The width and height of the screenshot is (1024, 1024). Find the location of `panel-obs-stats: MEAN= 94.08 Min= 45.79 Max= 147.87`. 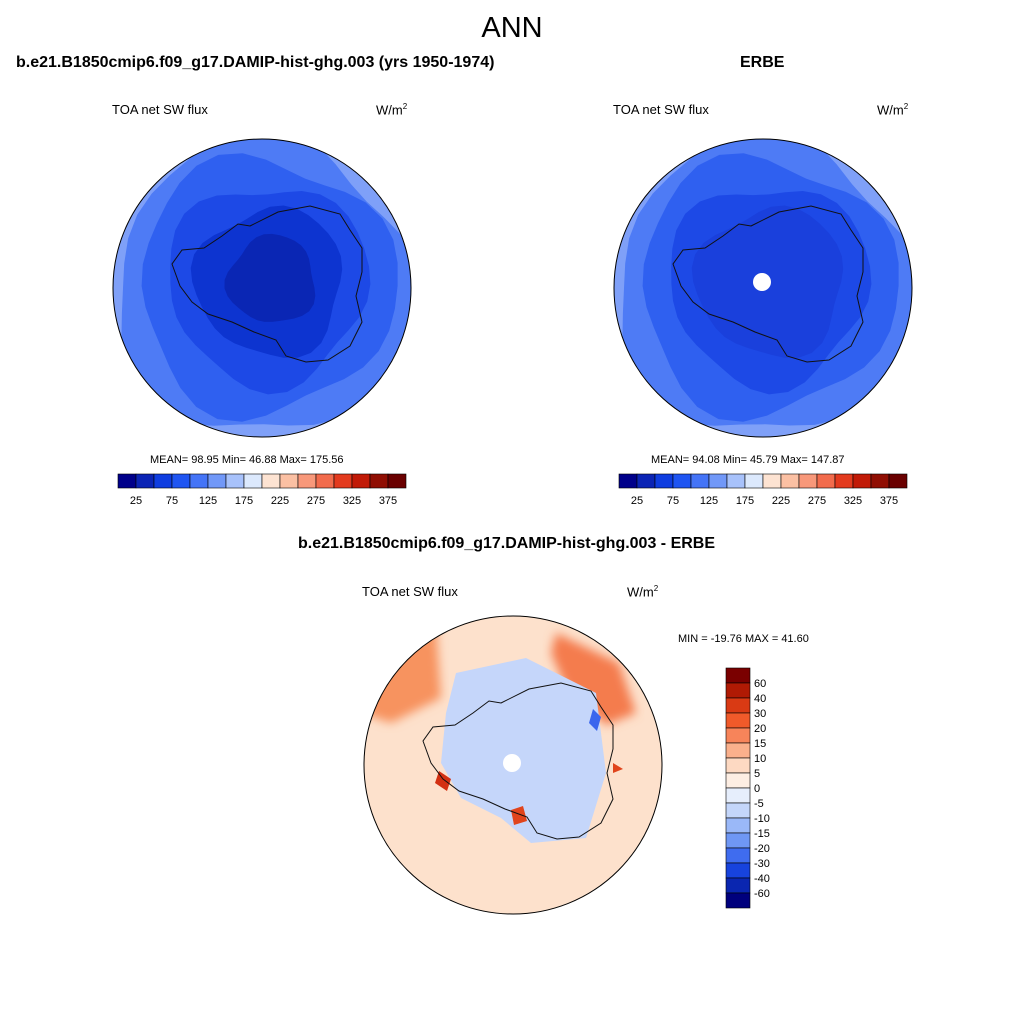

panel-obs-stats: MEAN= 94.08 Min= 45.79 Max= 147.87 is located at coordinates (748, 460).